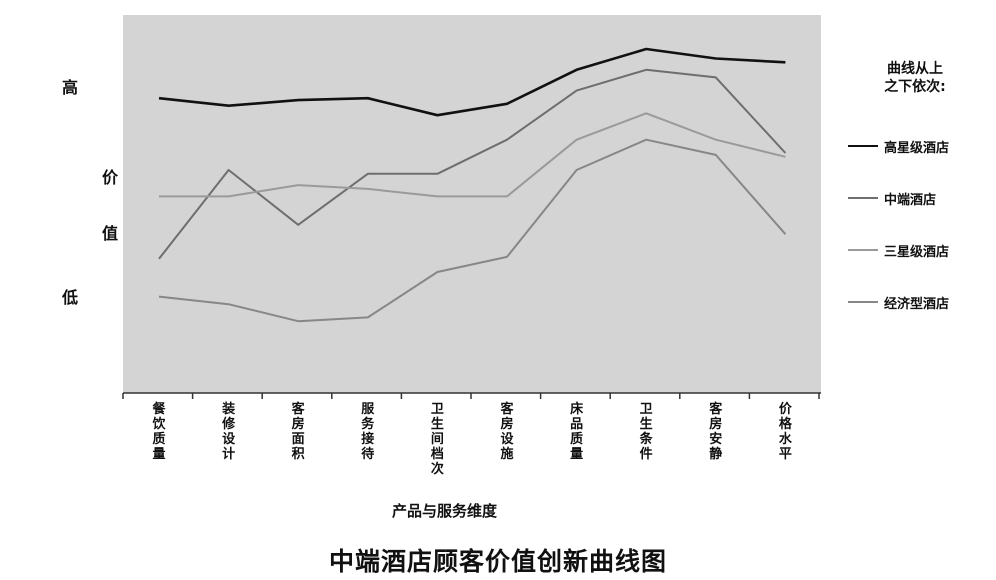 The image size is (996, 580). What do you see at coordinates (915, 69) in the screenshot?
I see `legend-title-line-1: 曲线从上` at bounding box center [915, 69].